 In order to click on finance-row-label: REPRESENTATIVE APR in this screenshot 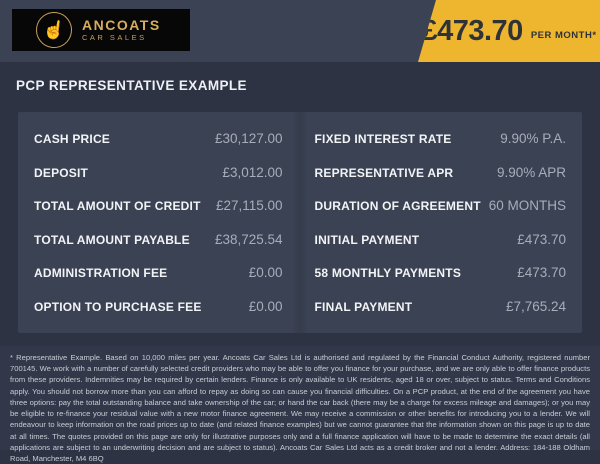, I will do `click(384, 172)`.